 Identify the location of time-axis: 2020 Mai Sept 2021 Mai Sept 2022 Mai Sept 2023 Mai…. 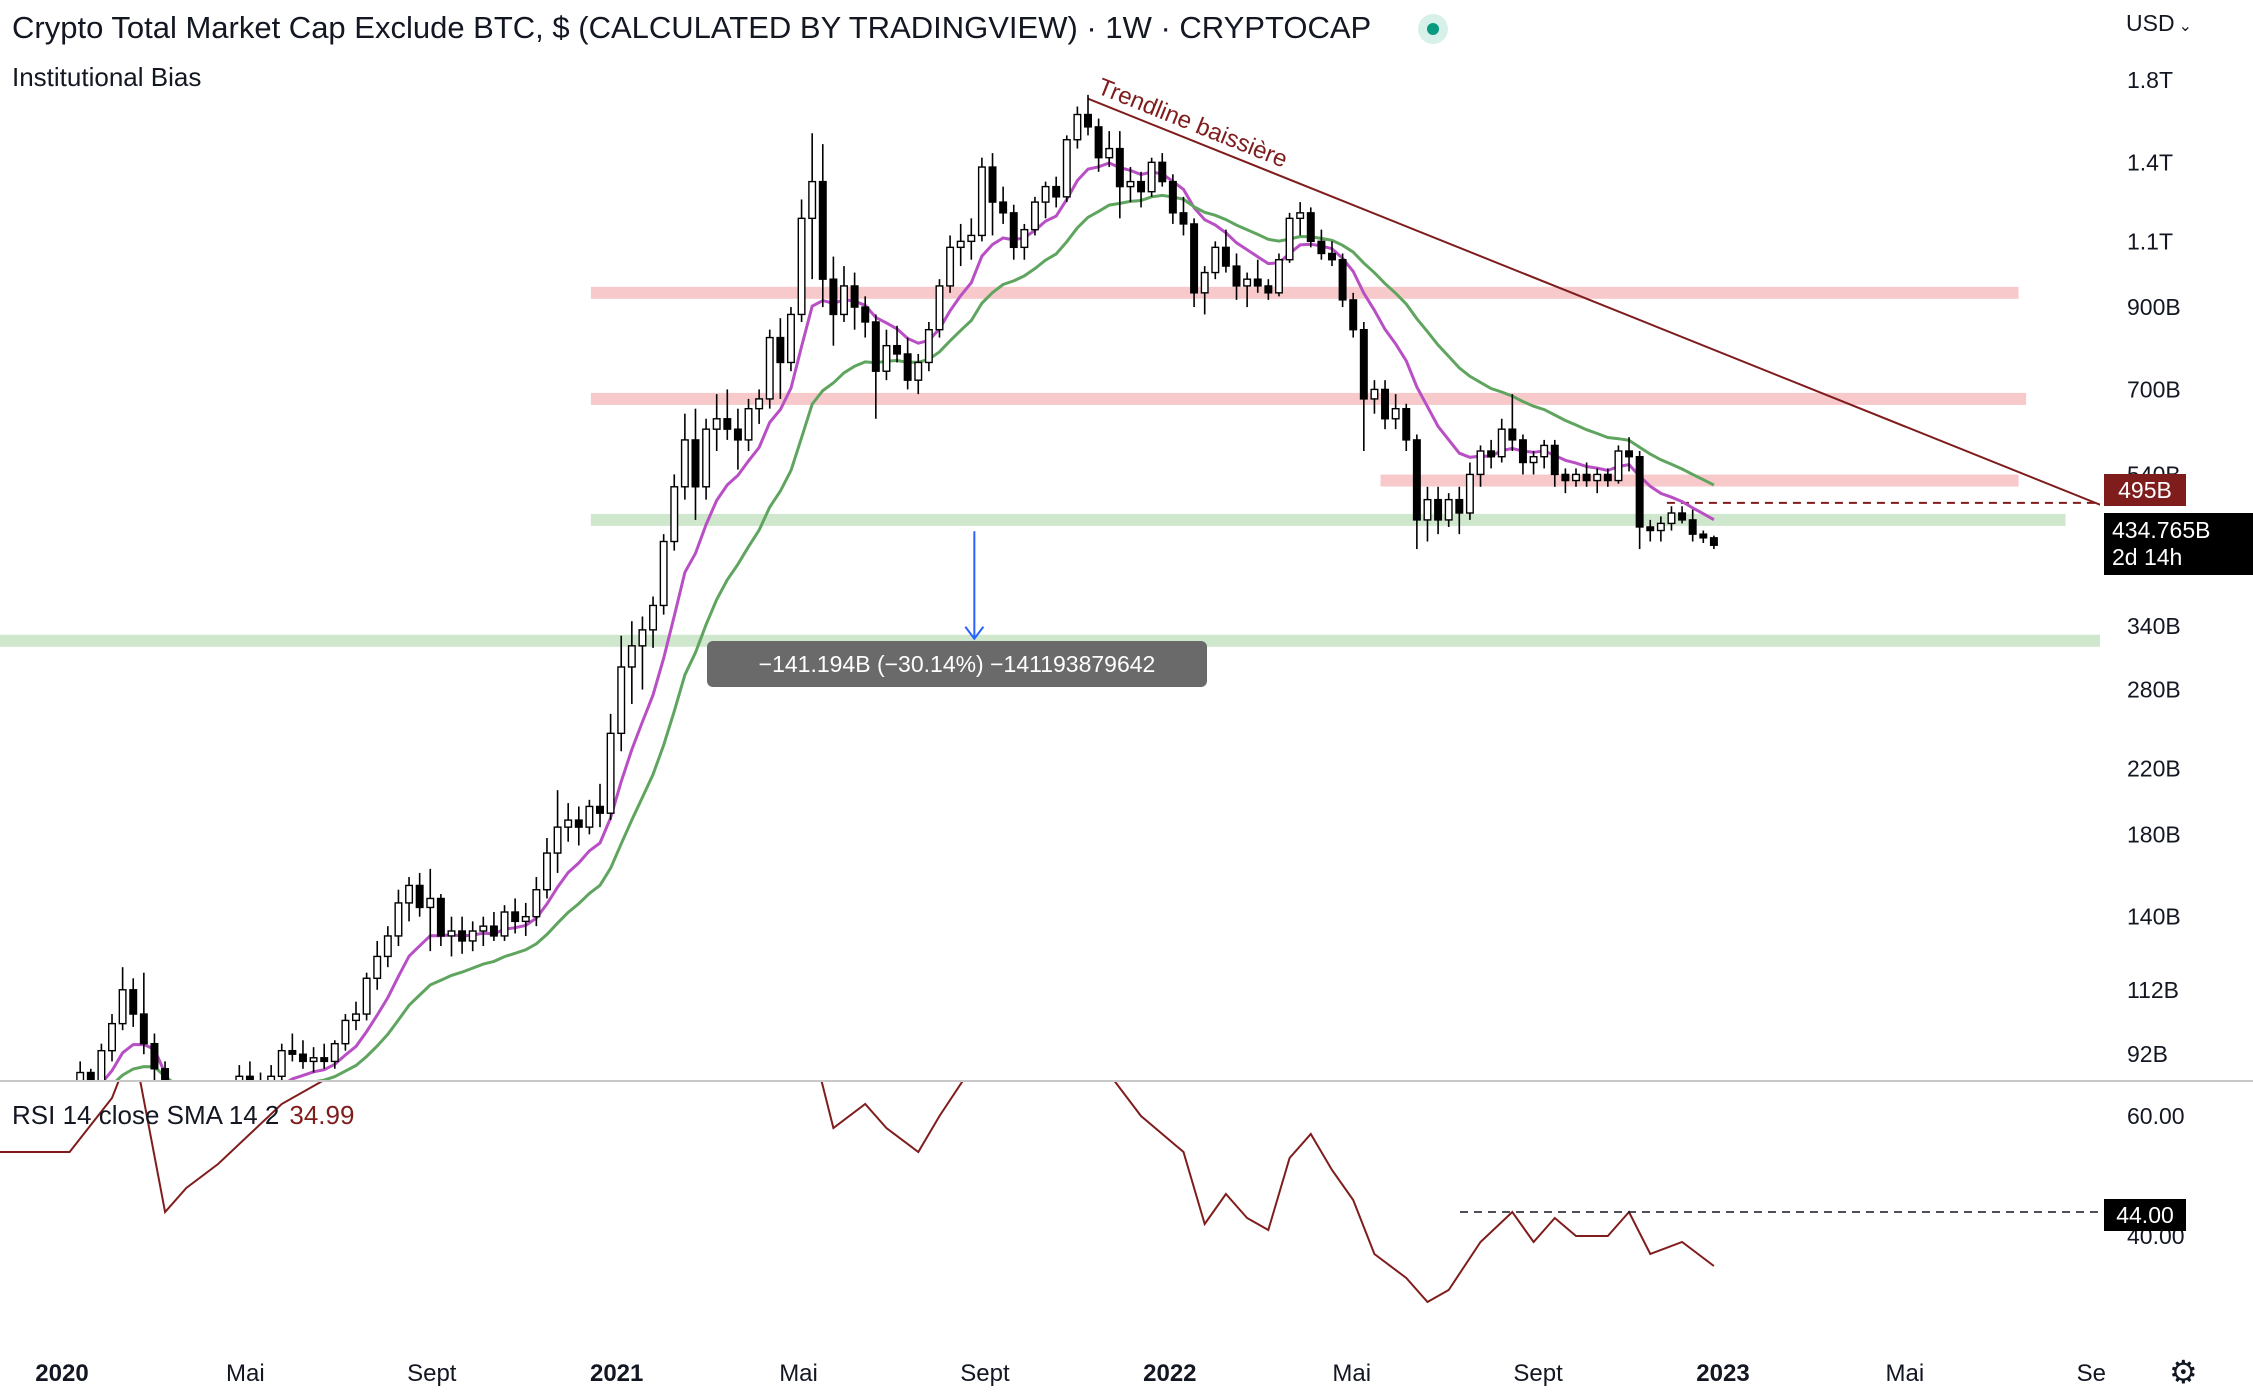
(1070, 1373).